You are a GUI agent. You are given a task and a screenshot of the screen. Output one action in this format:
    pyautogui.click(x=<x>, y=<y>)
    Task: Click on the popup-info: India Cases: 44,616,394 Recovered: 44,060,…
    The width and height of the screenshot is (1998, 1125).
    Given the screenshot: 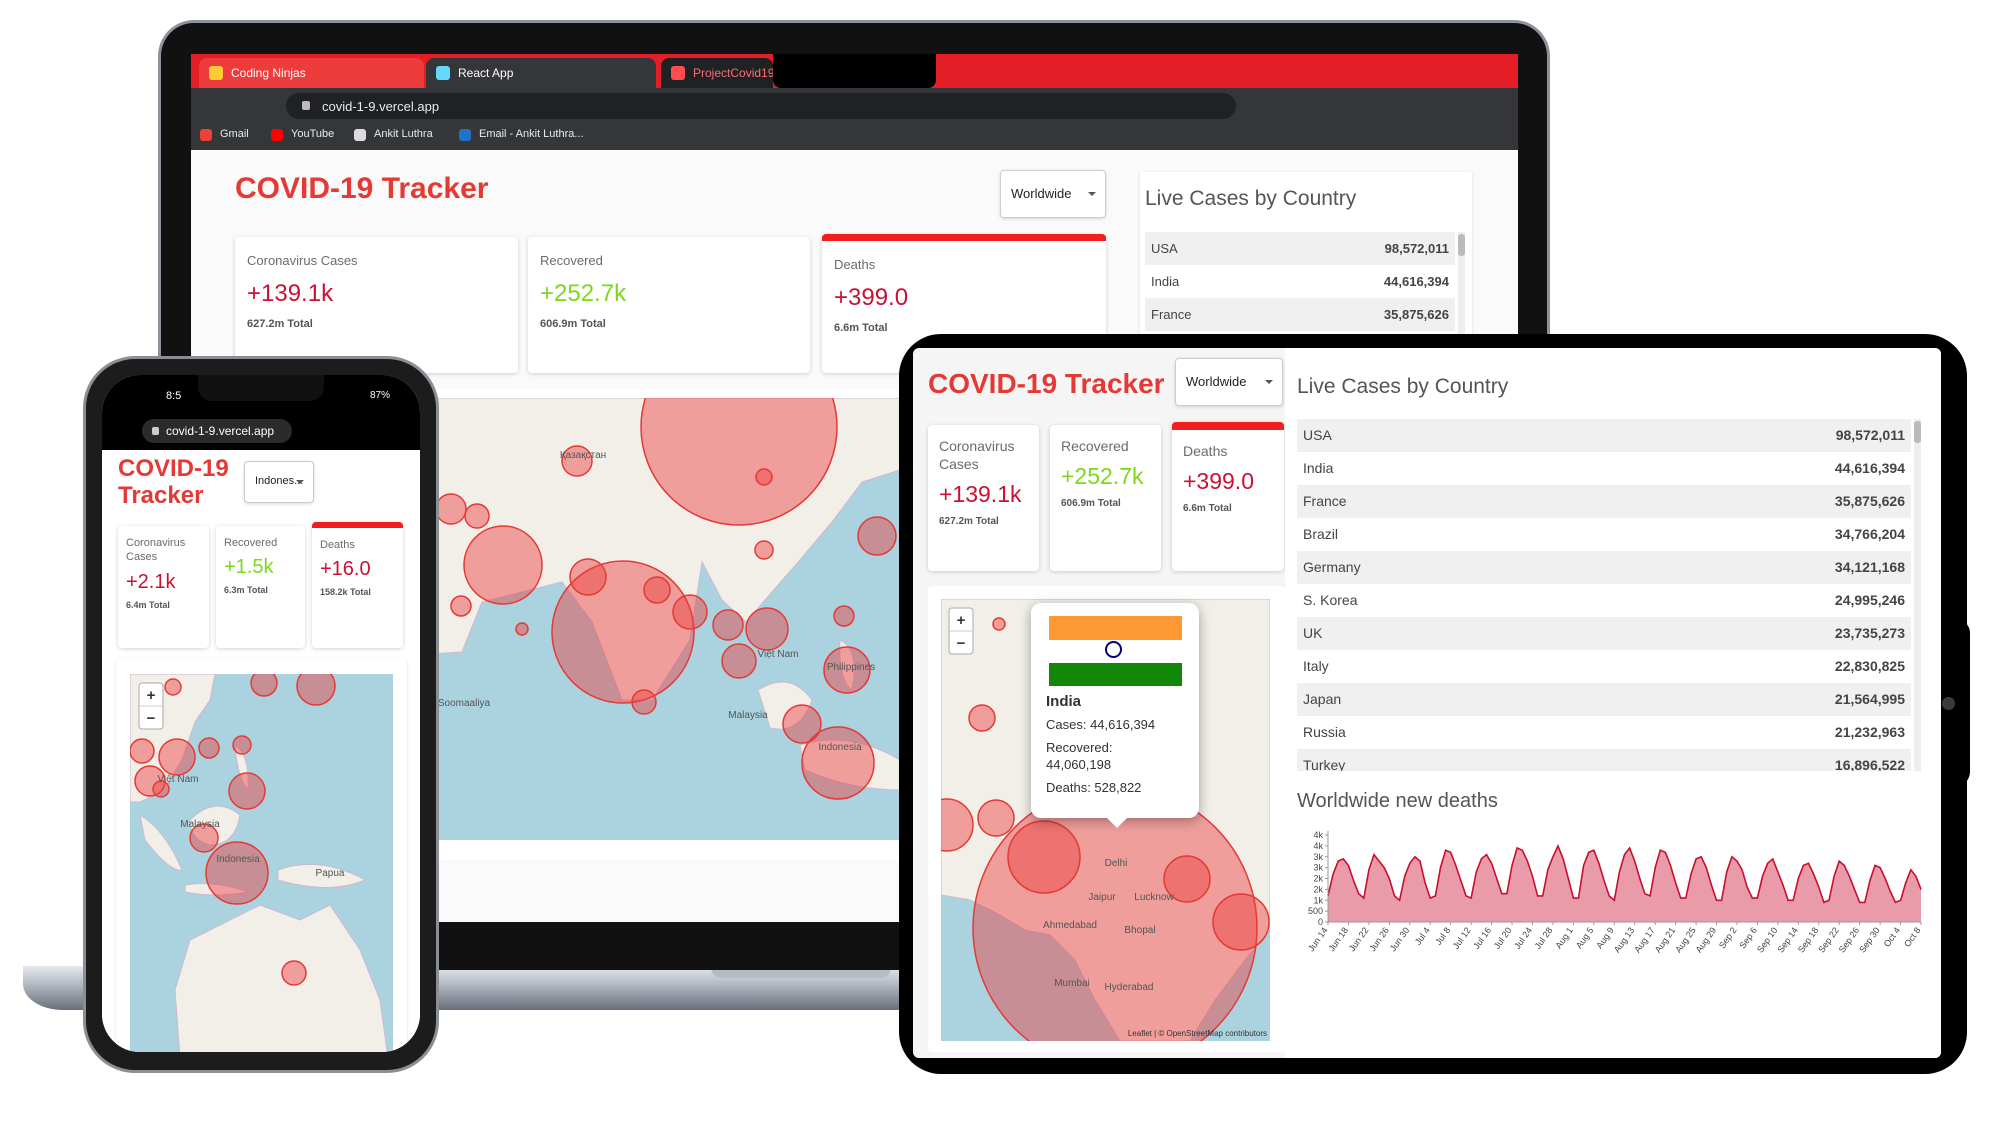 What is the action you would take?
    pyautogui.click(x=1113, y=744)
    